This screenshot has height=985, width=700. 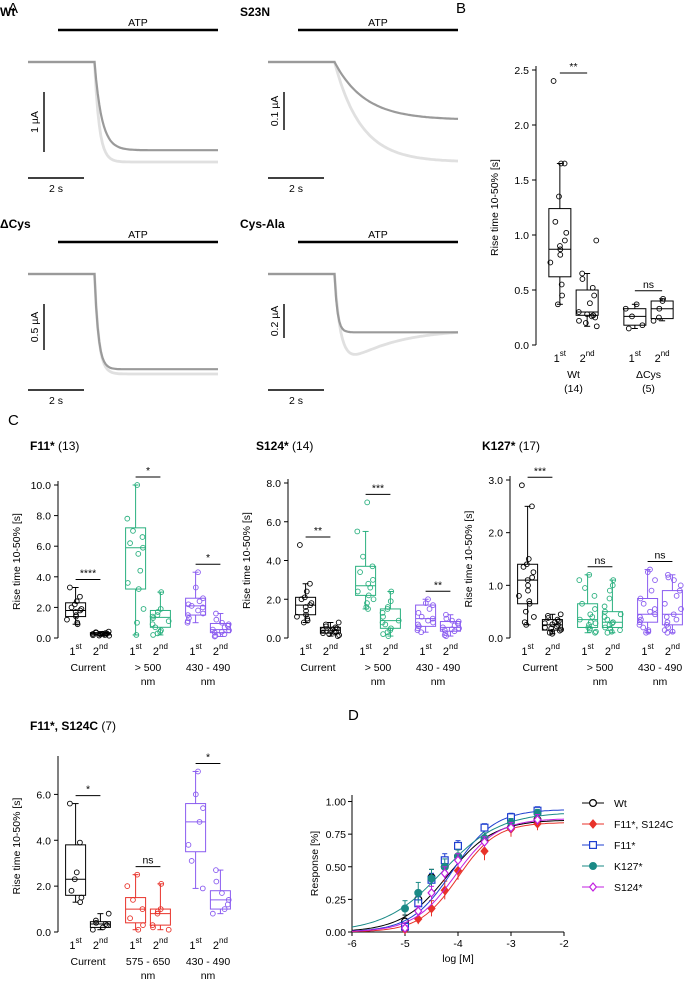 What do you see at coordinates (612, 867) in the screenshot?
I see `legend-item-3: K127*` at bounding box center [612, 867].